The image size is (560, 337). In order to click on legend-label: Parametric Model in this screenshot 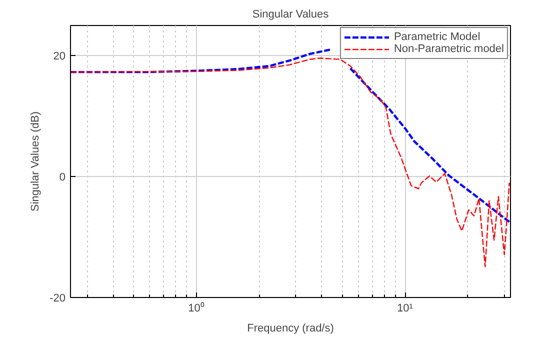, I will do `click(437, 37)`.